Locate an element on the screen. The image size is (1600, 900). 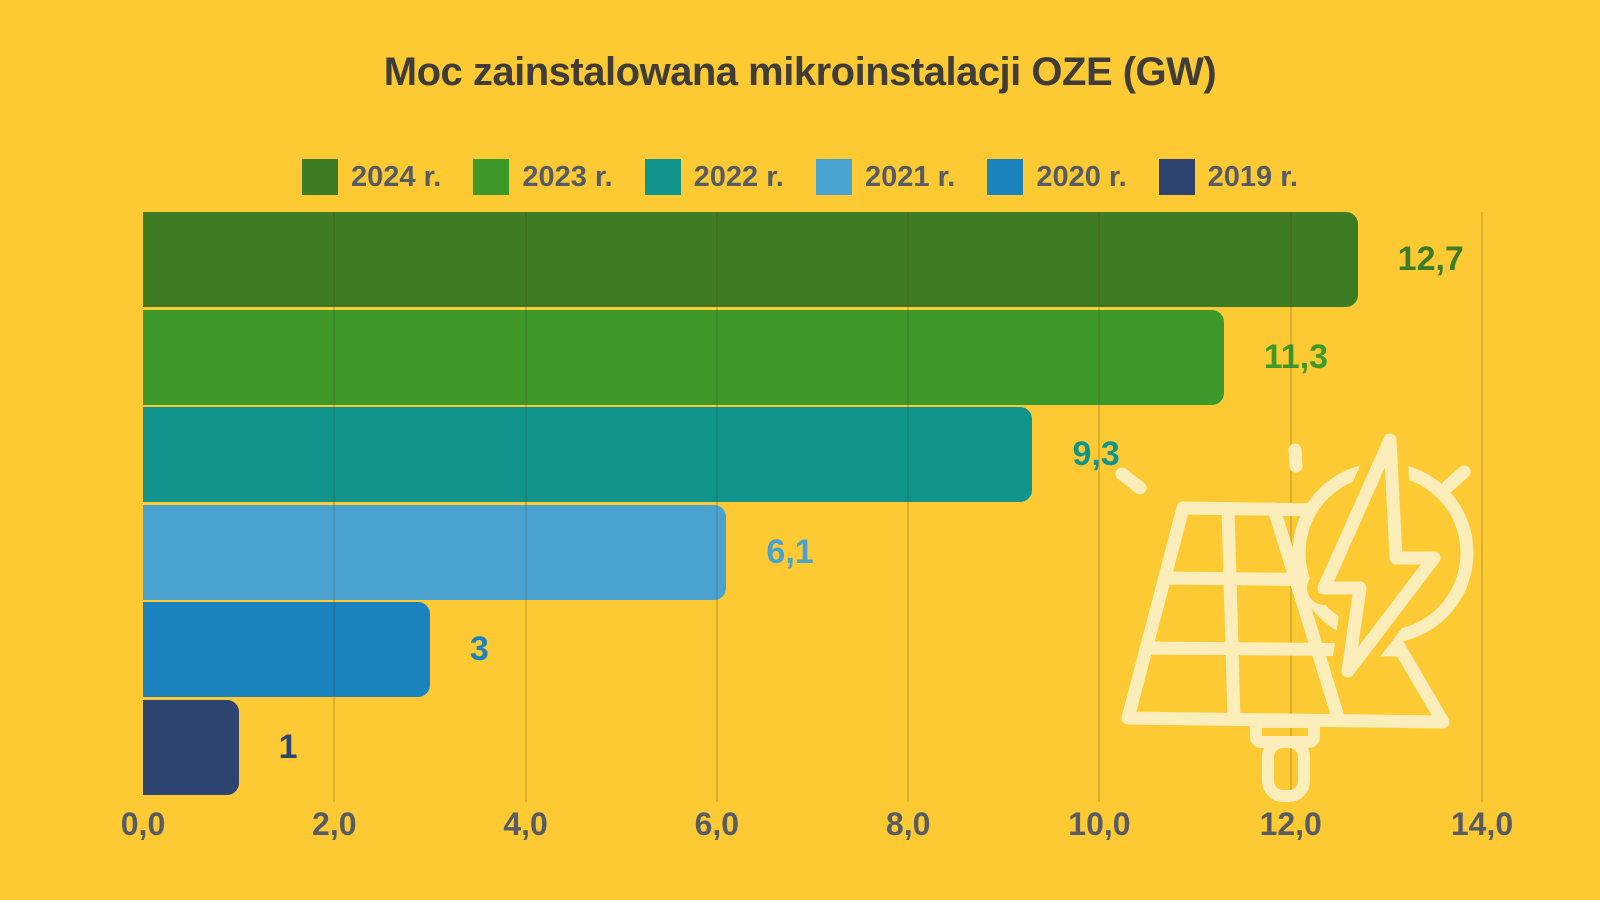
x-tick-label: 2,0 is located at coordinates (334, 824).